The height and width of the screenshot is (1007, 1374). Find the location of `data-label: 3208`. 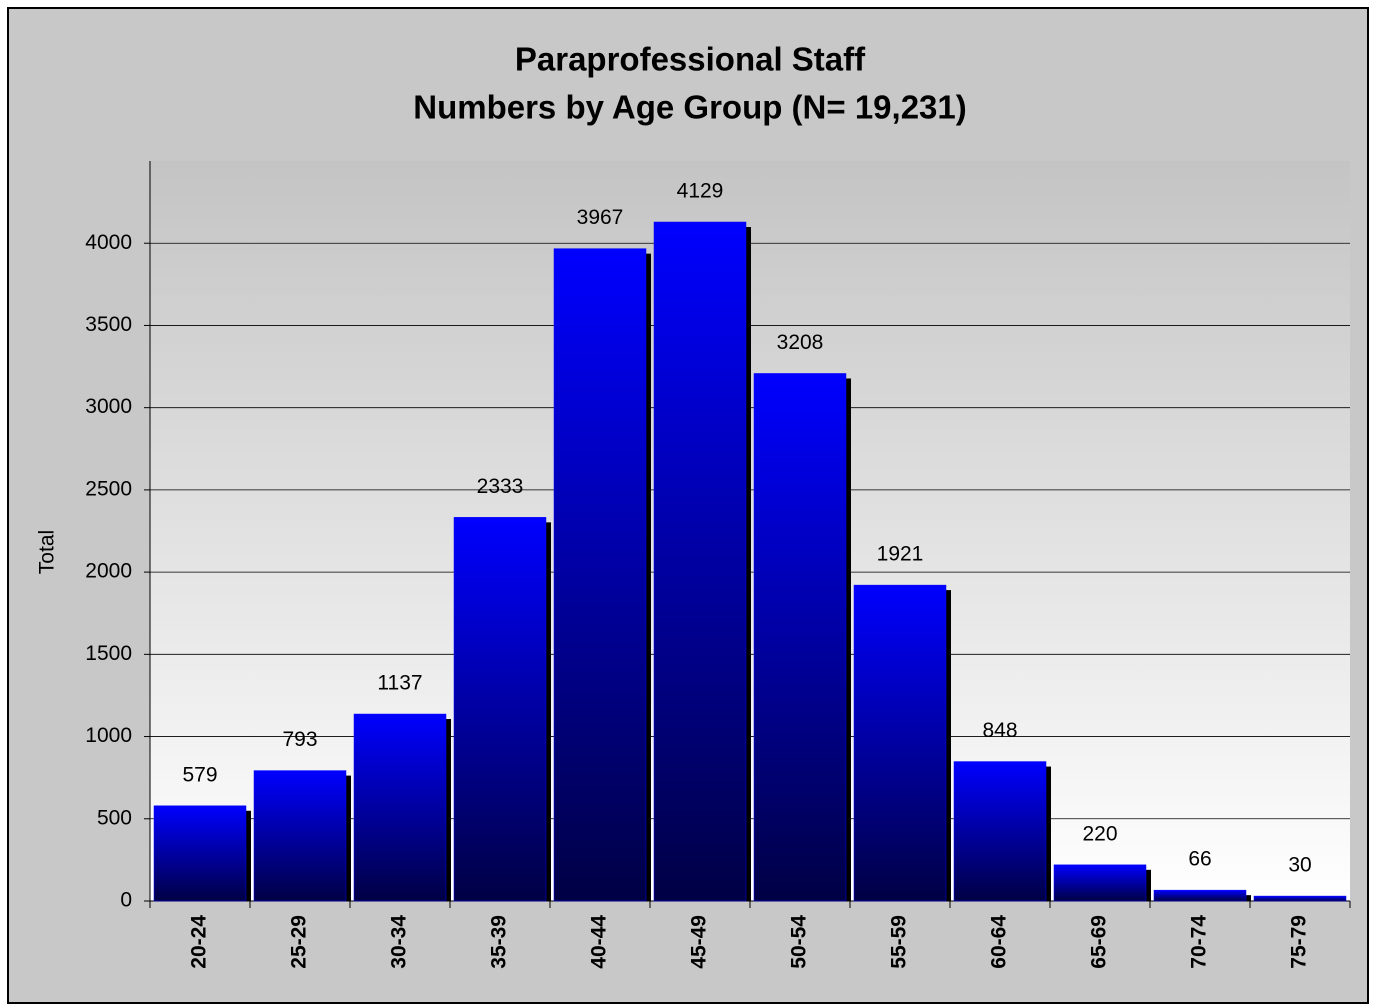

data-label: 3208 is located at coordinates (800, 342).